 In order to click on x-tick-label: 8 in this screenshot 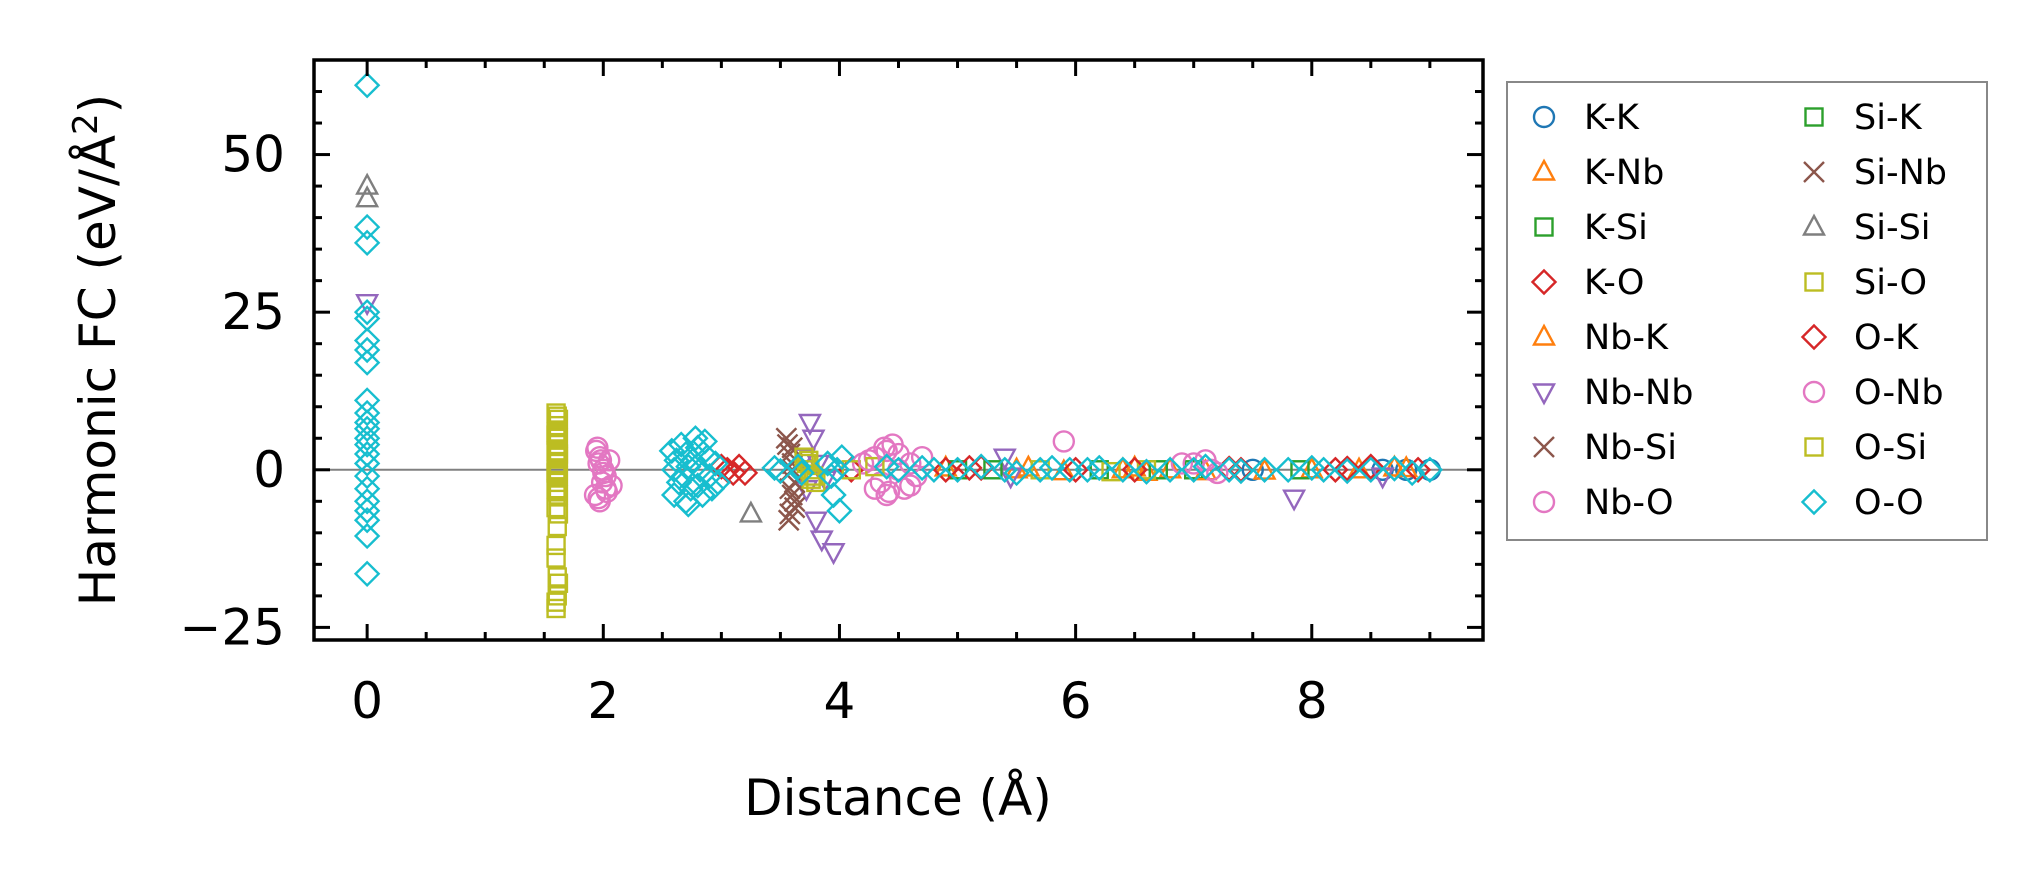, I will do `click(1312, 701)`.